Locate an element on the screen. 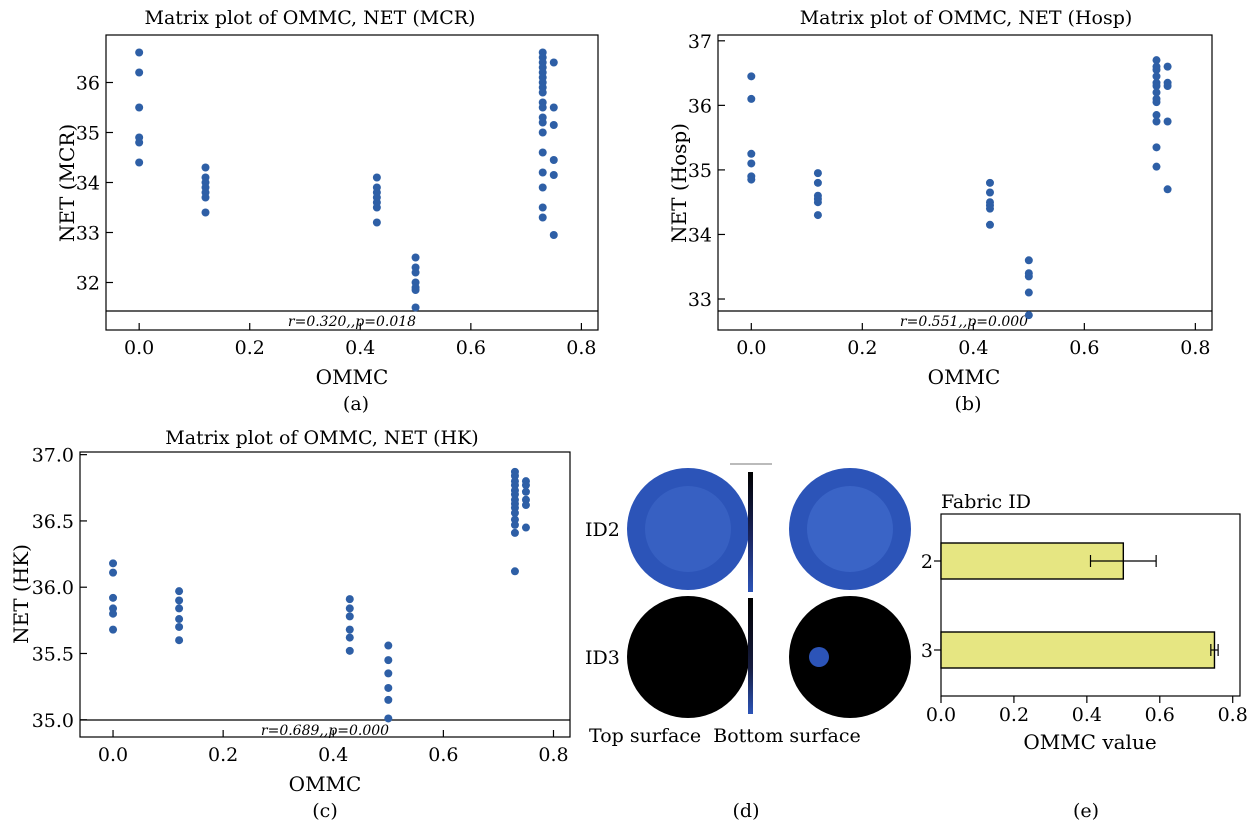 This screenshot has width=1254, height=825. panel-b-y-axis-label: NET (Hosp) is located at coordinates (679, 183).